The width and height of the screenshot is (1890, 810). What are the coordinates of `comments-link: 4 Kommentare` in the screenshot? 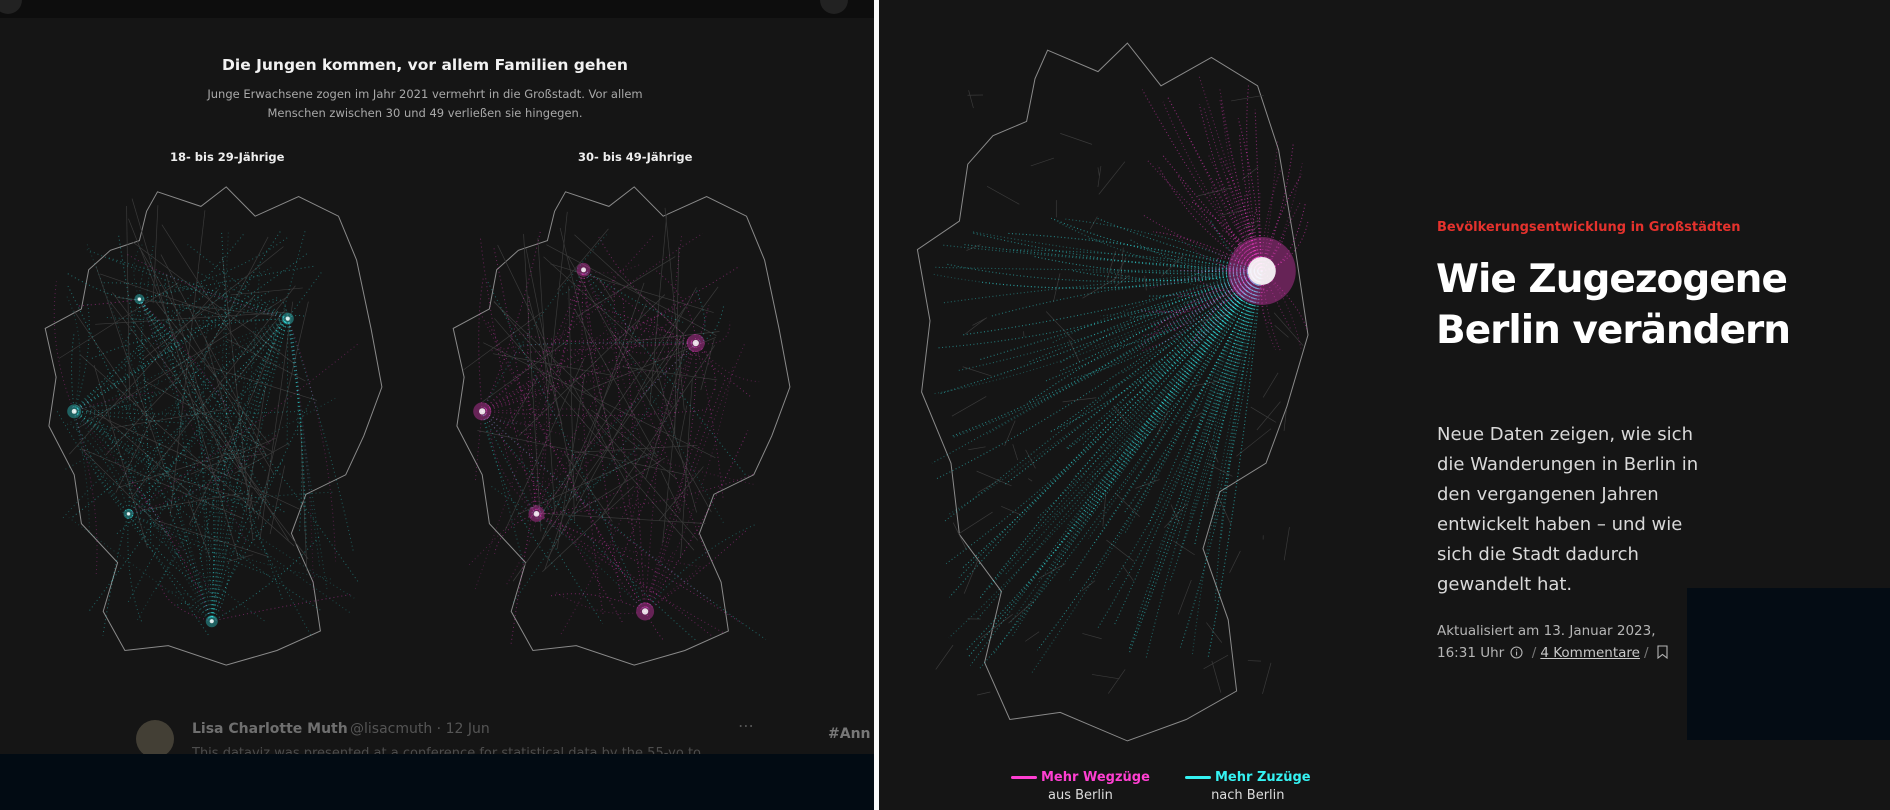 It's located at (1590, 653).